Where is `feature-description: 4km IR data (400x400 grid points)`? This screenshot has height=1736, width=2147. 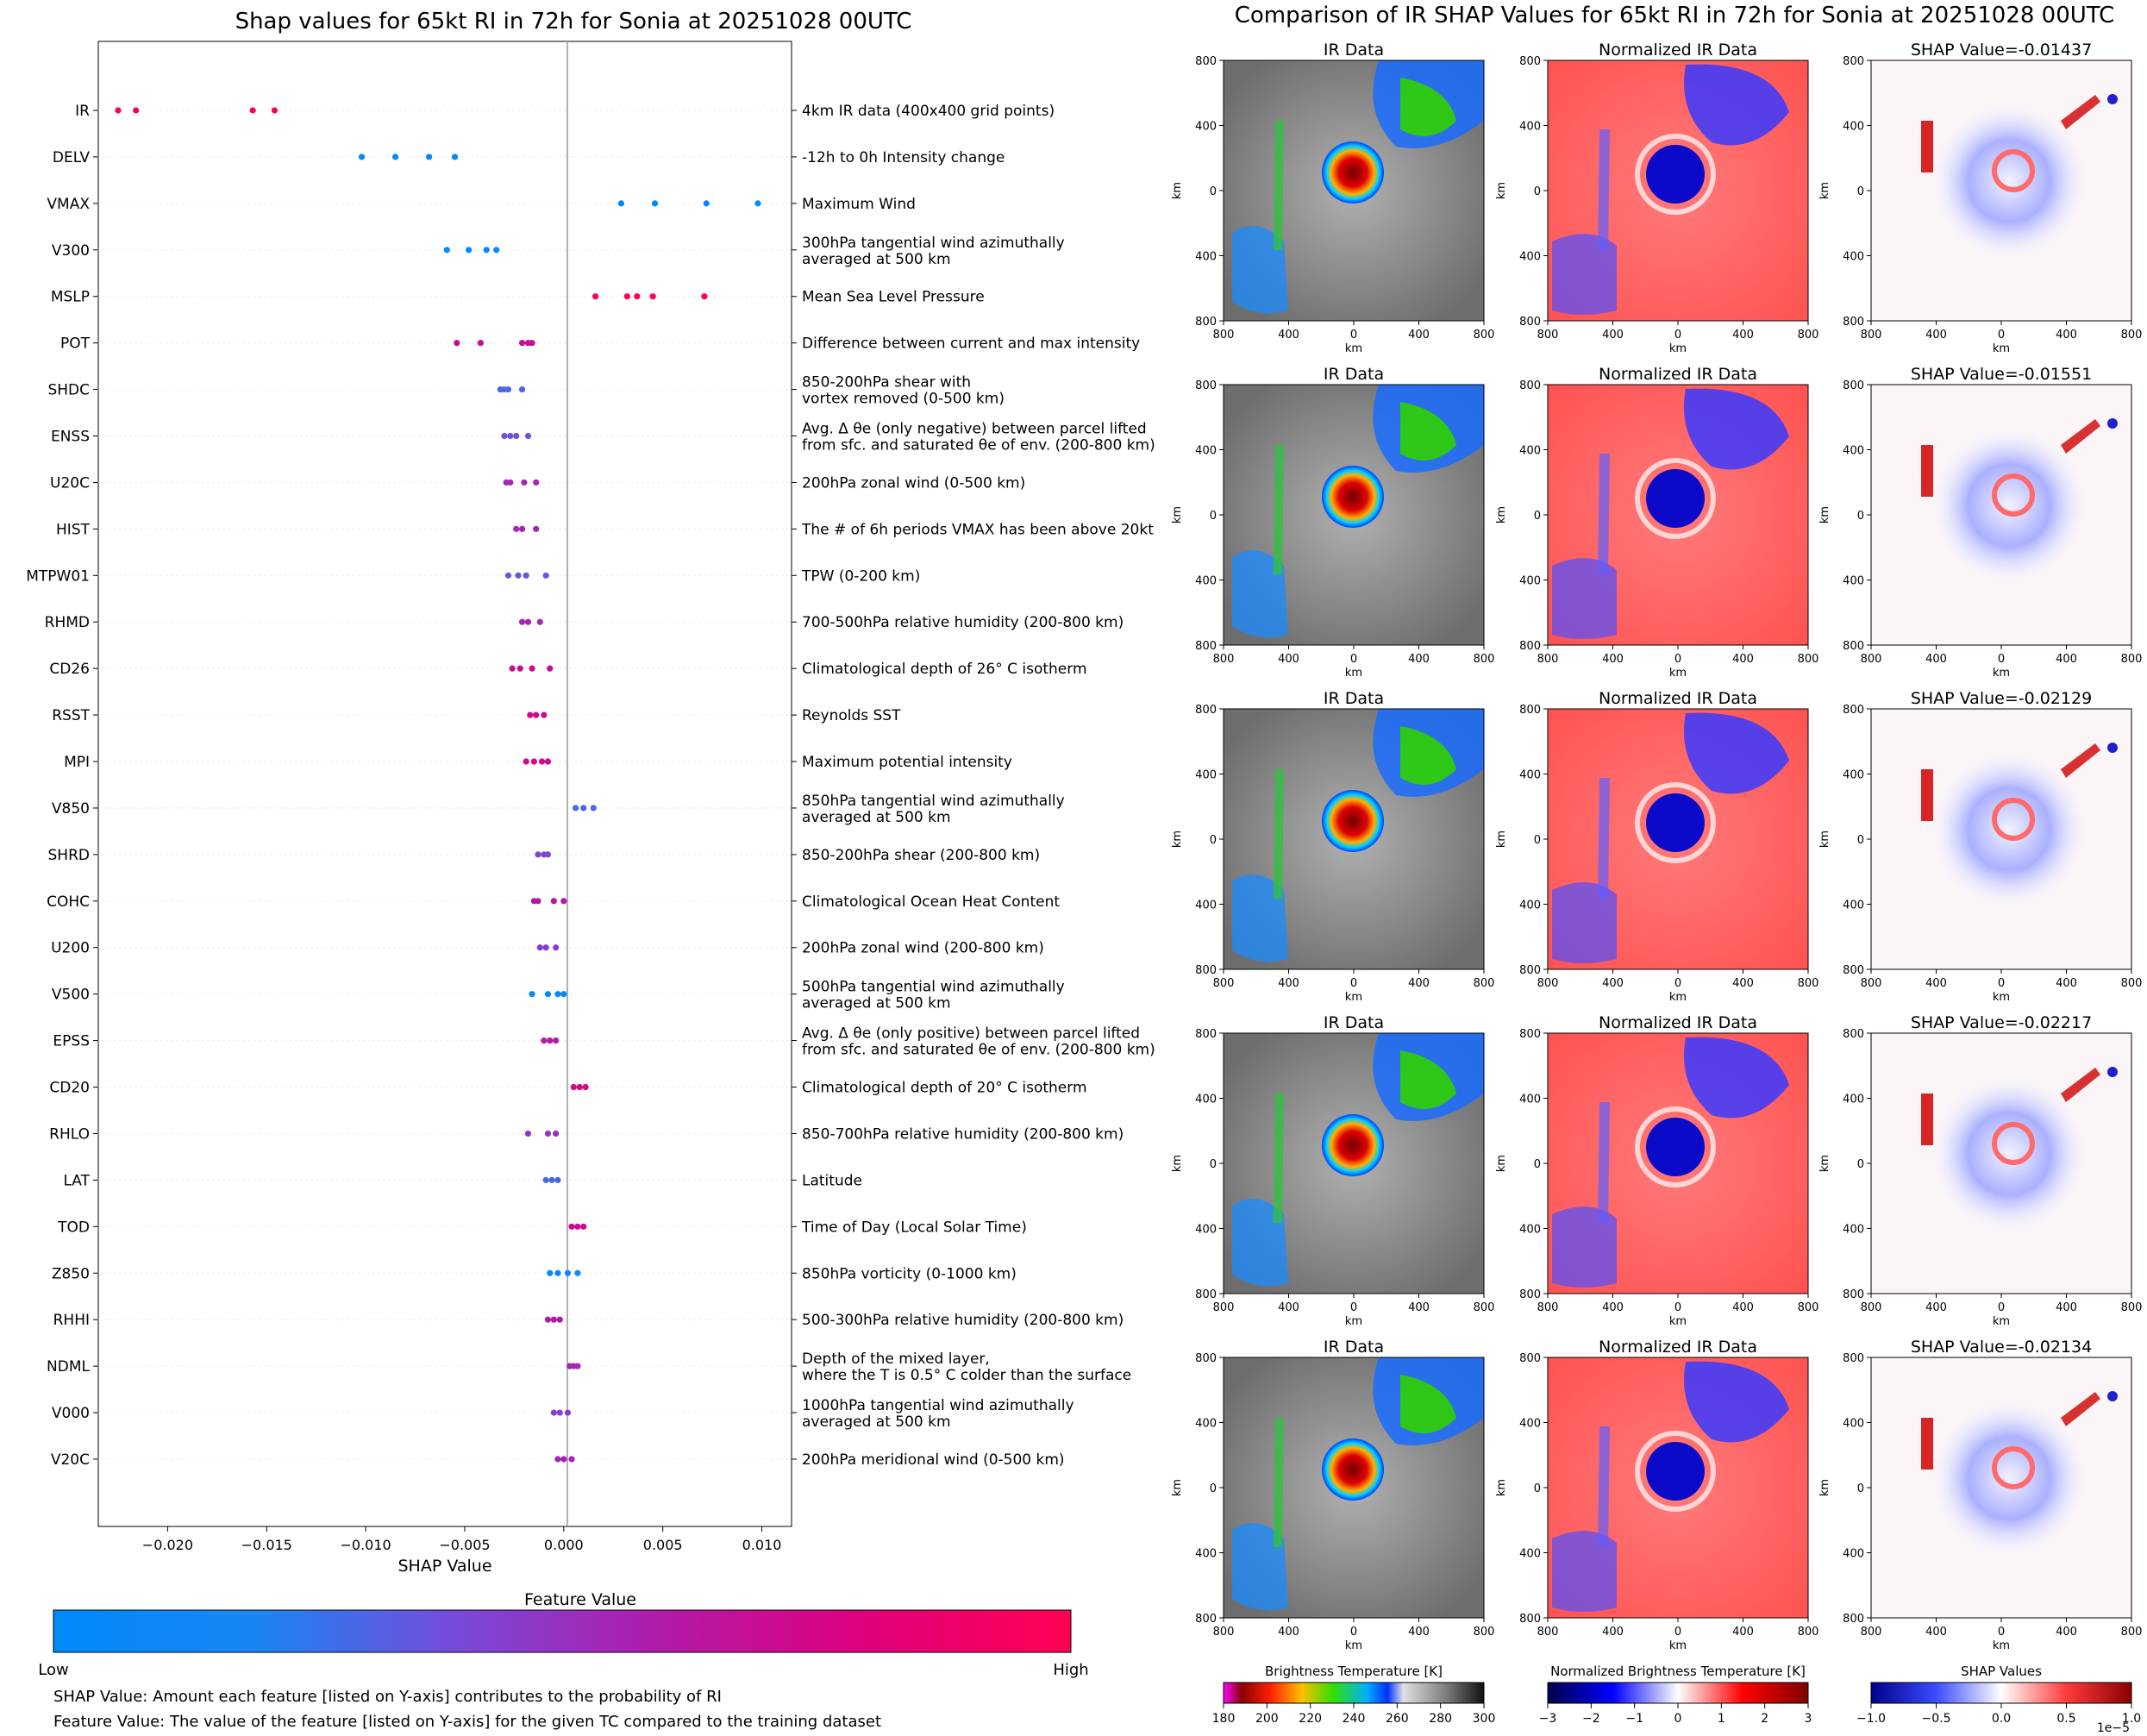 feature-description: 4km IR data (400x400 grid points) is located at coordinates (928, 111).